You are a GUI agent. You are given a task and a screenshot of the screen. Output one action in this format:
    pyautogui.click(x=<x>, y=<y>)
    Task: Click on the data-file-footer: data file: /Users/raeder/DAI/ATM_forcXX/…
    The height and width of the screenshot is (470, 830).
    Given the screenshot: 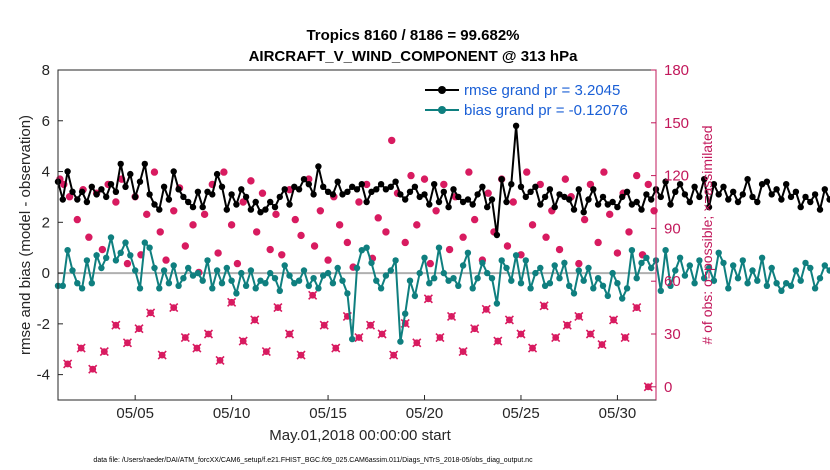 What is the action you would take?
    pyautogui.click(x=313, y=460)
    